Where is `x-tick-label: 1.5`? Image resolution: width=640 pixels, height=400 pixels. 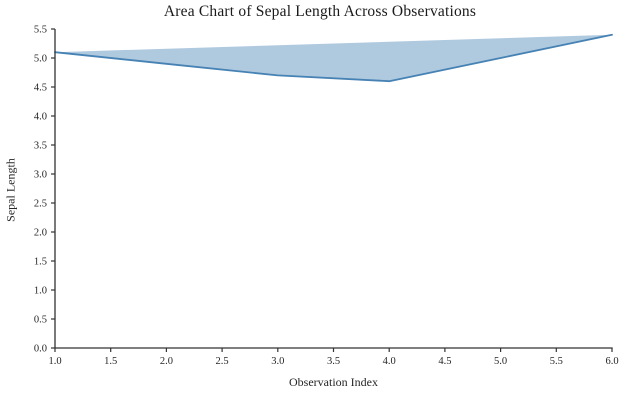 x-tick-label: 1.5 is located at coordinates (110, 361).